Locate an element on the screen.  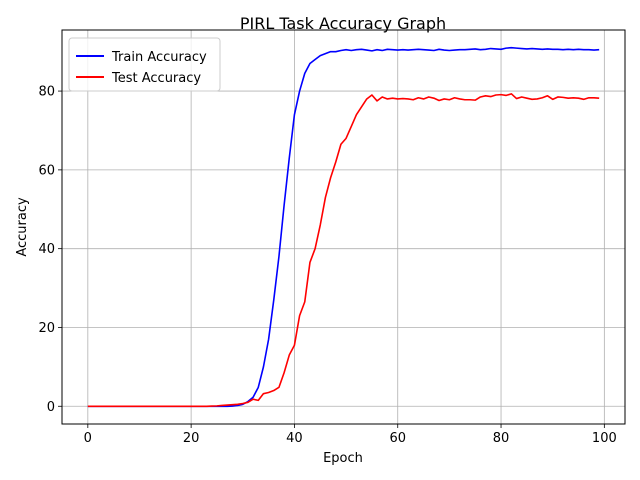
y-tick-label: 40 is located at coordinates (46, 249).